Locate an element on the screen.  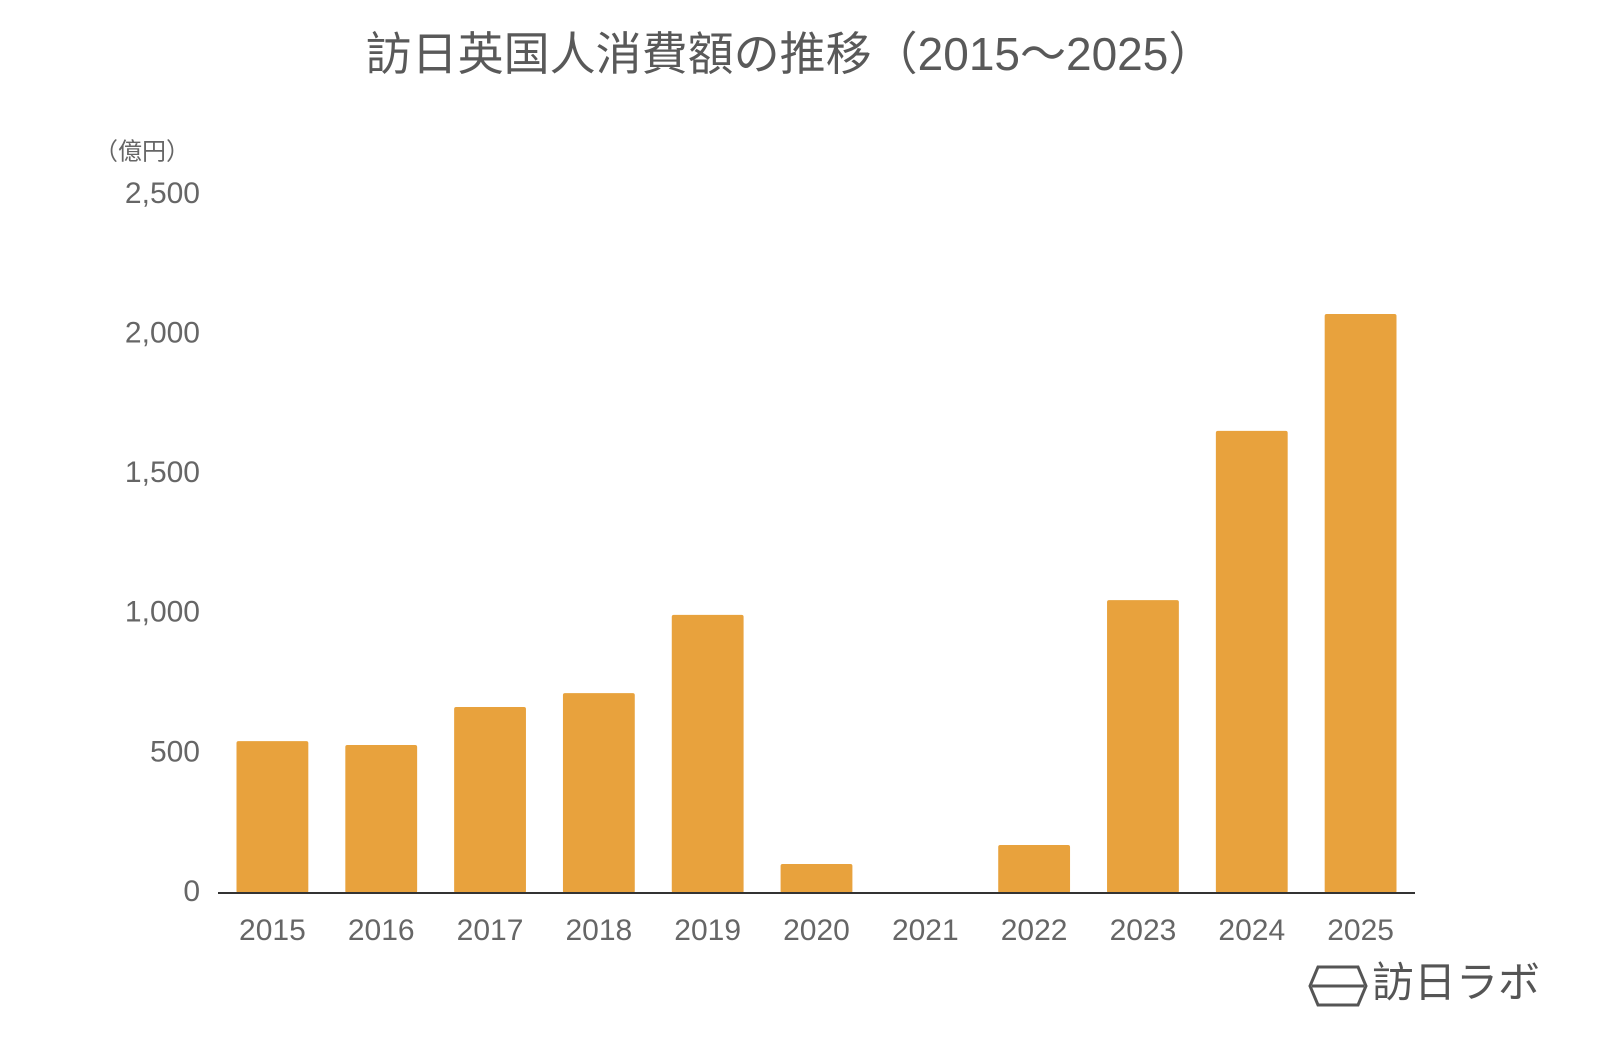
y-tick-label: 1,500 is located at coordinates (162, 472).